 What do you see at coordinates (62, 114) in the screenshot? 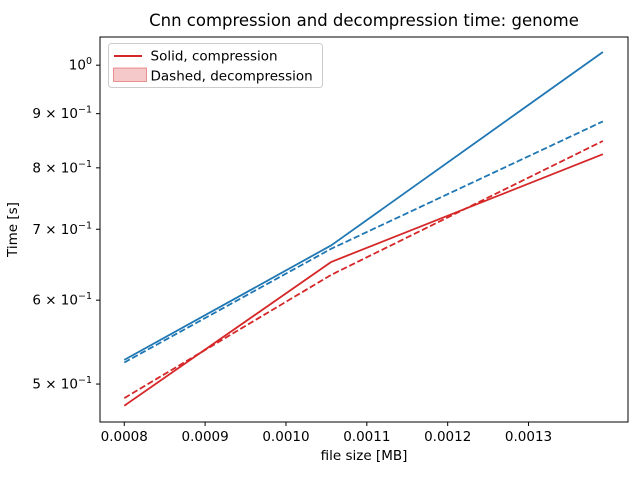
I see `y-tick-label: 9 × 10⁻¹` at bounding box center [62, 114].